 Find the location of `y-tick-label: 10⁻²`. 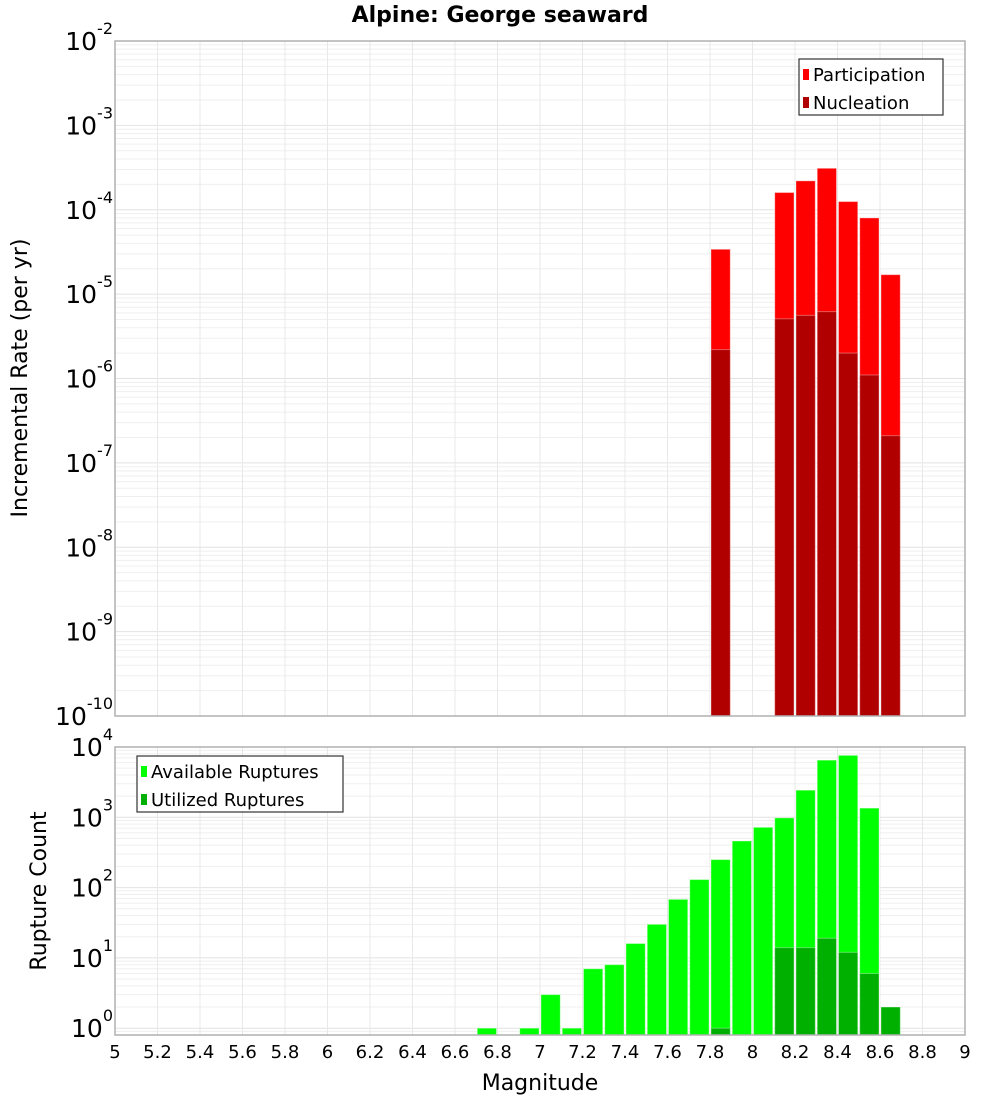

y-tick-label: 10⁻² is located at coordinates (89, 37).